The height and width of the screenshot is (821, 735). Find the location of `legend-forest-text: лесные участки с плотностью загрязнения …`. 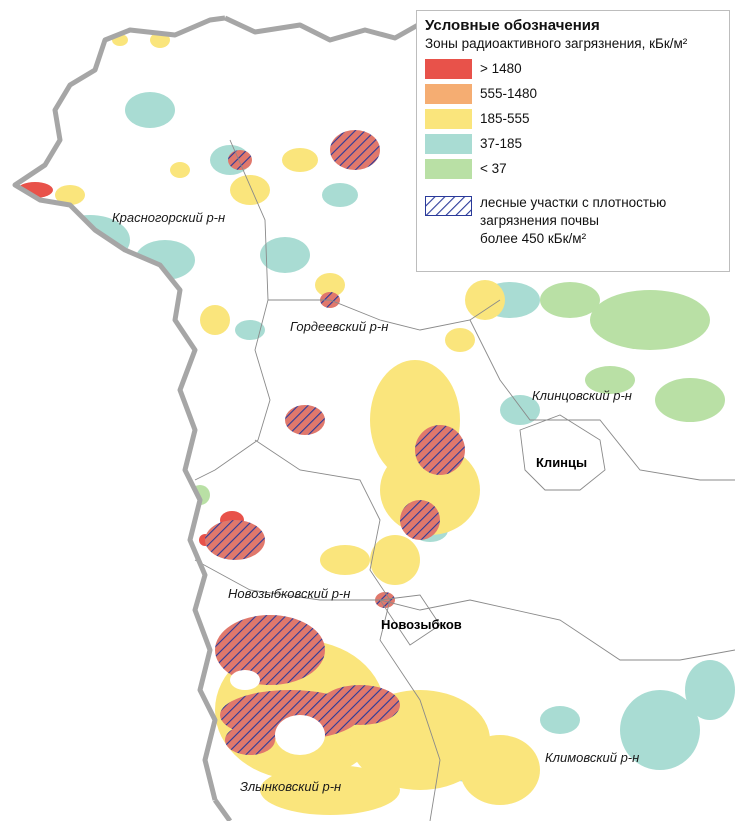

legend-forest-text: лесные участки с плотностью загрязнения … is located at coordinates (573, 221).